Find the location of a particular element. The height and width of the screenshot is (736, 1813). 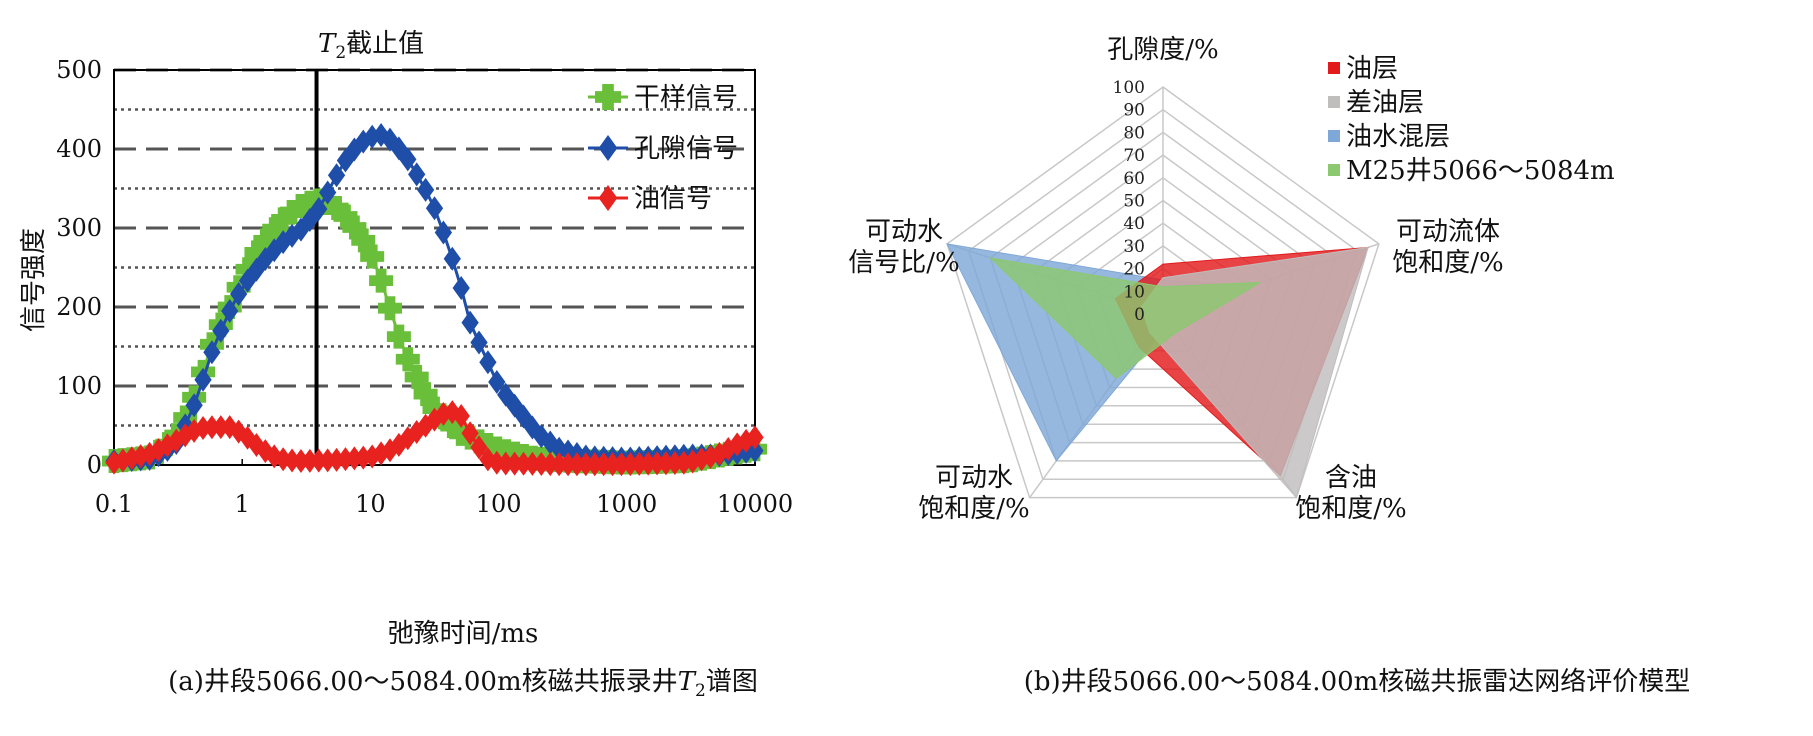

a-x-tick-label: 10000 is located at coordinates (755, 504).